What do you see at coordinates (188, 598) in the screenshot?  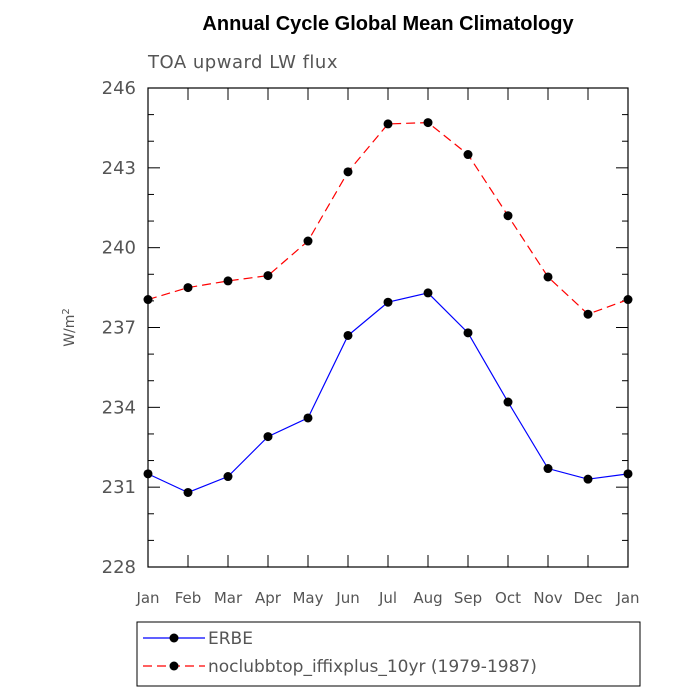 I see `x-tick-label: Feb` at bounding box center [188, 598].